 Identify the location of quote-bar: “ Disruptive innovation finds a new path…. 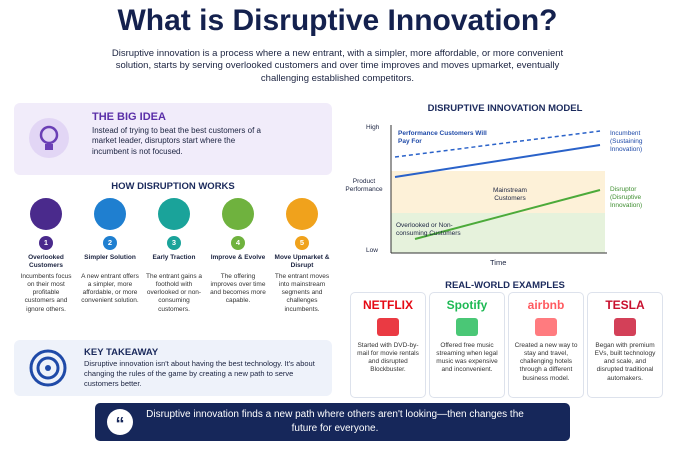
(332, 422).